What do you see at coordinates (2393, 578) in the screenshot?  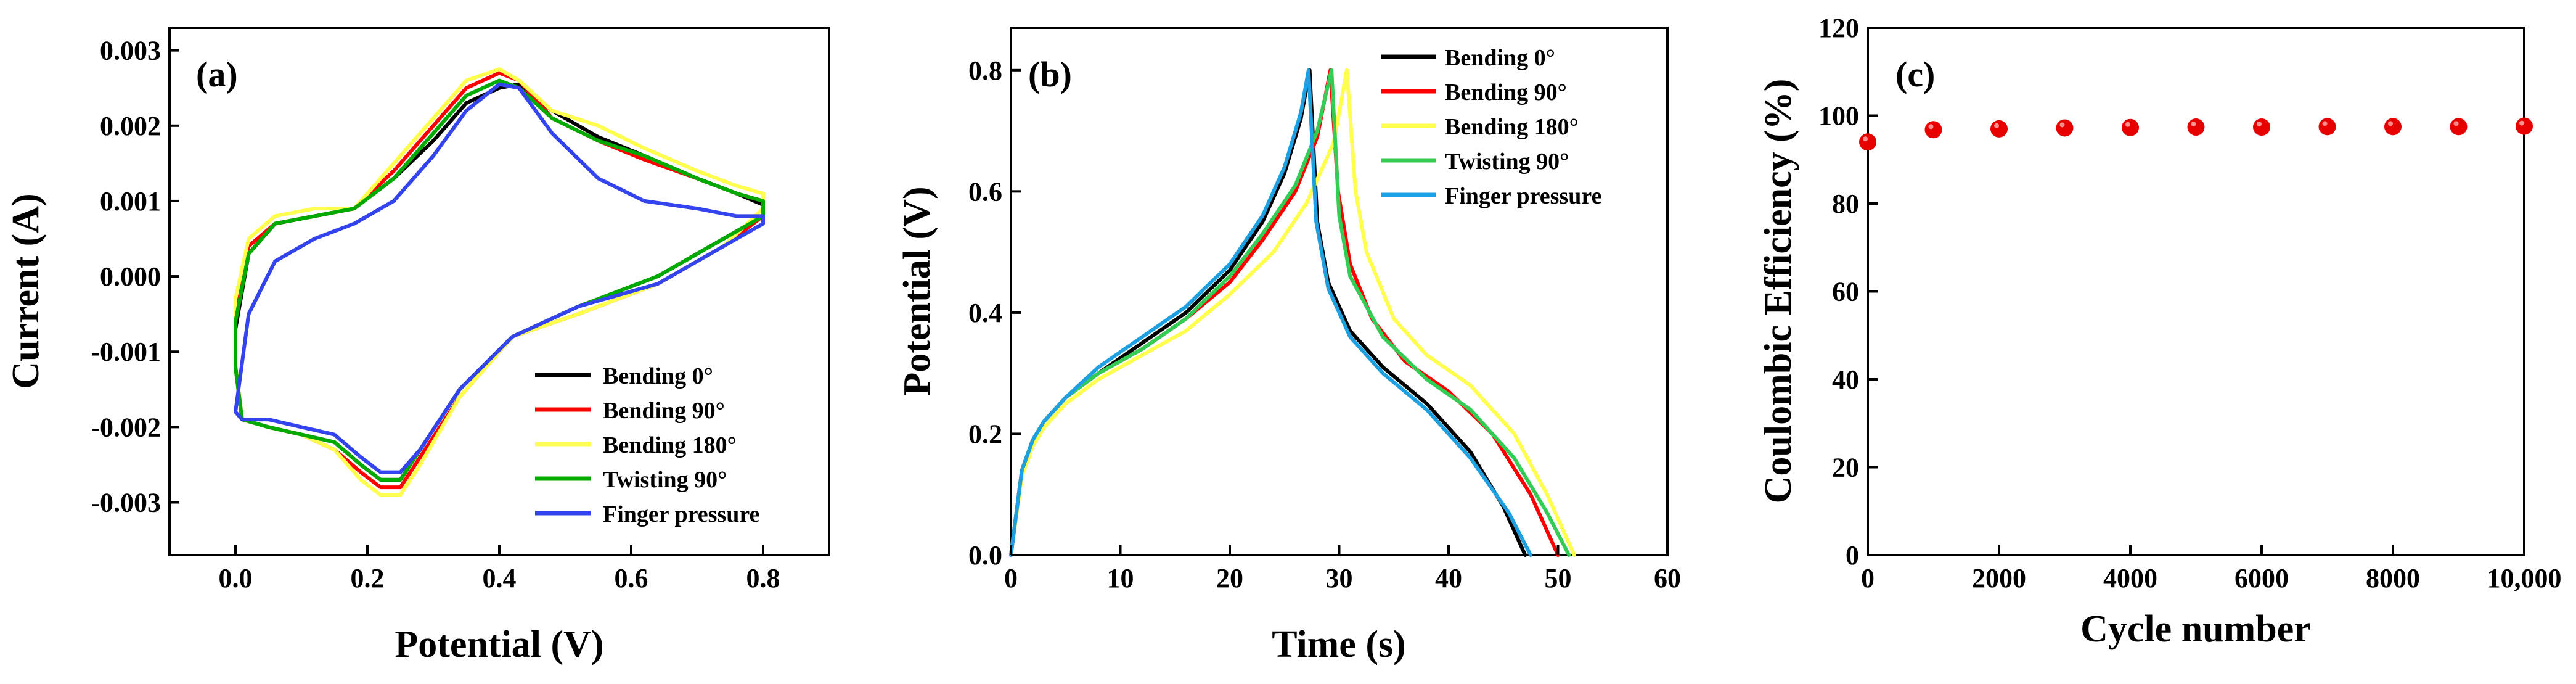 I see `x-tick-label: 8000` at bounding box center [2393, 578].